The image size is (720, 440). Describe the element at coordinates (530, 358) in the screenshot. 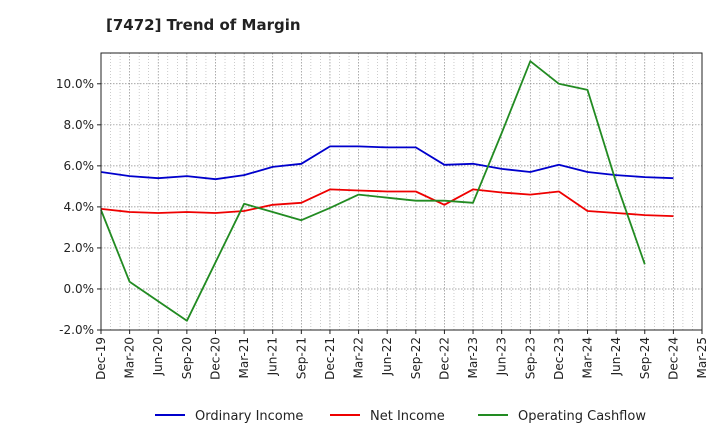

I see `x-tick-label: Sep-23` at that location.